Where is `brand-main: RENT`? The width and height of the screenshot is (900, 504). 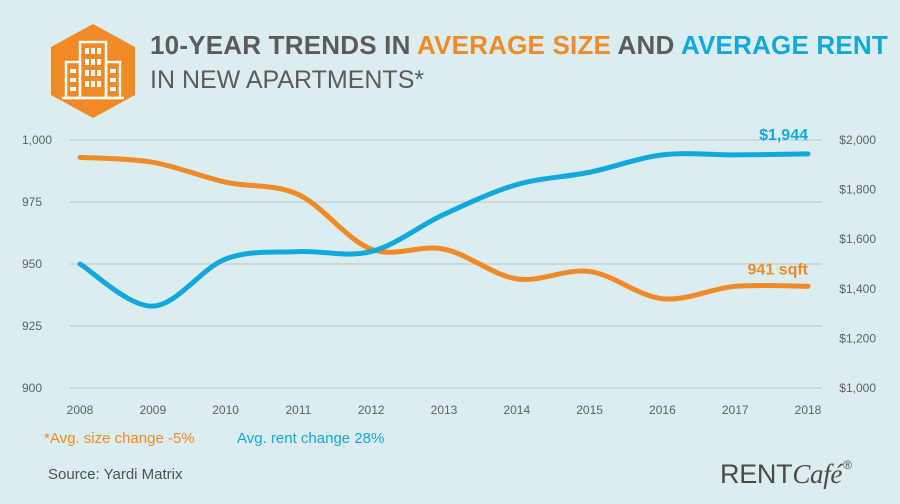
brand-main: RENT is located at coordinates (756, 474).